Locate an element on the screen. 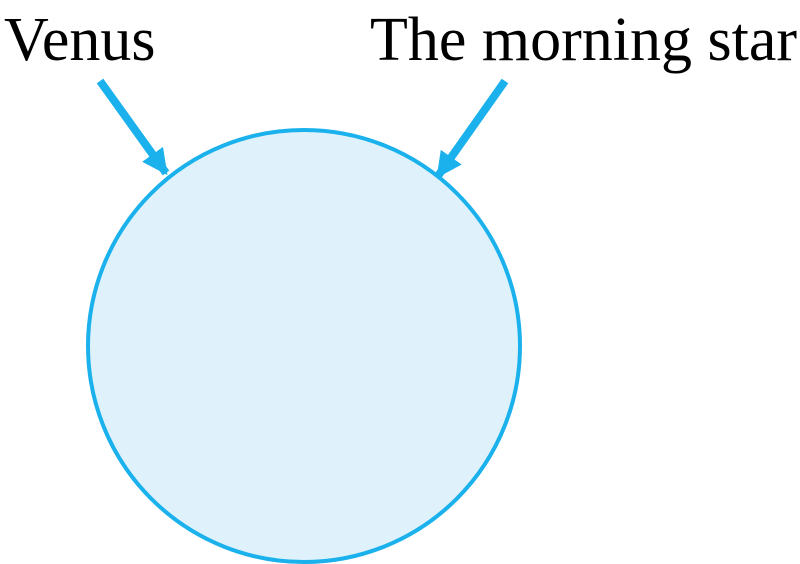  right-arrow is located at coordinates (471, 128).